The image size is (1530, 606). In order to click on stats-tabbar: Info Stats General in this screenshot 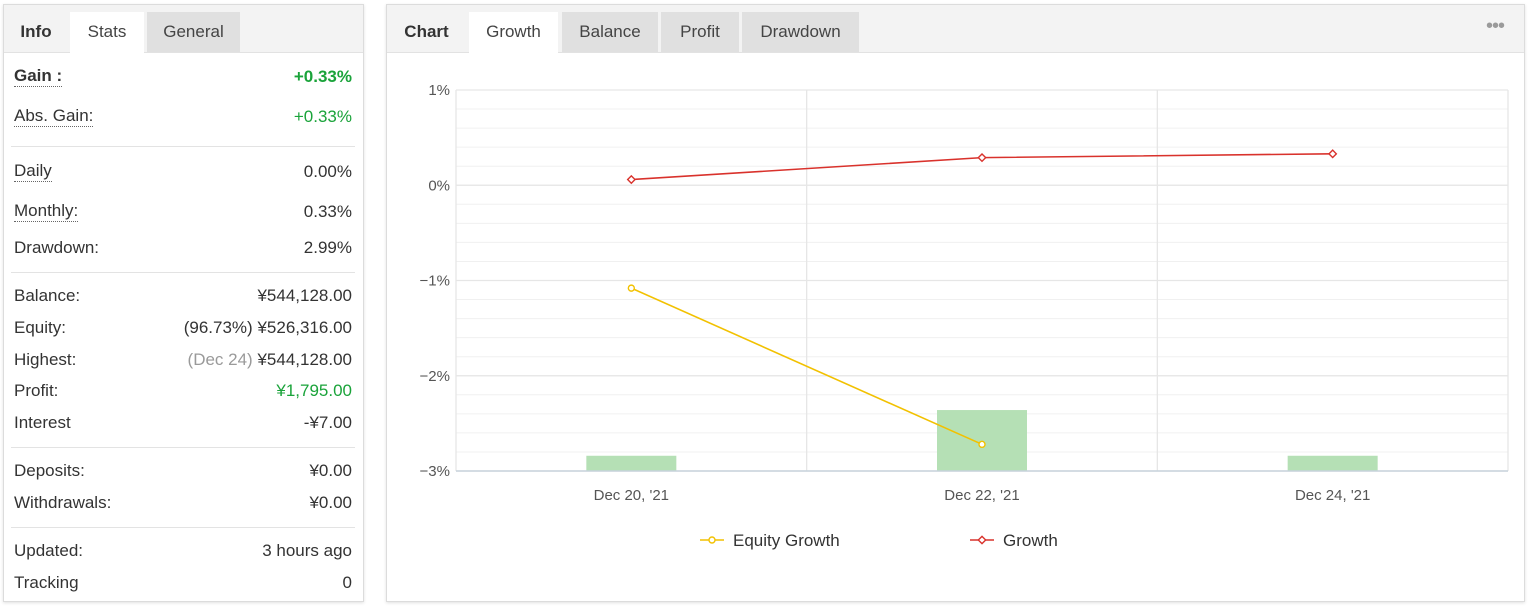, I will do `click(183, 29)`.